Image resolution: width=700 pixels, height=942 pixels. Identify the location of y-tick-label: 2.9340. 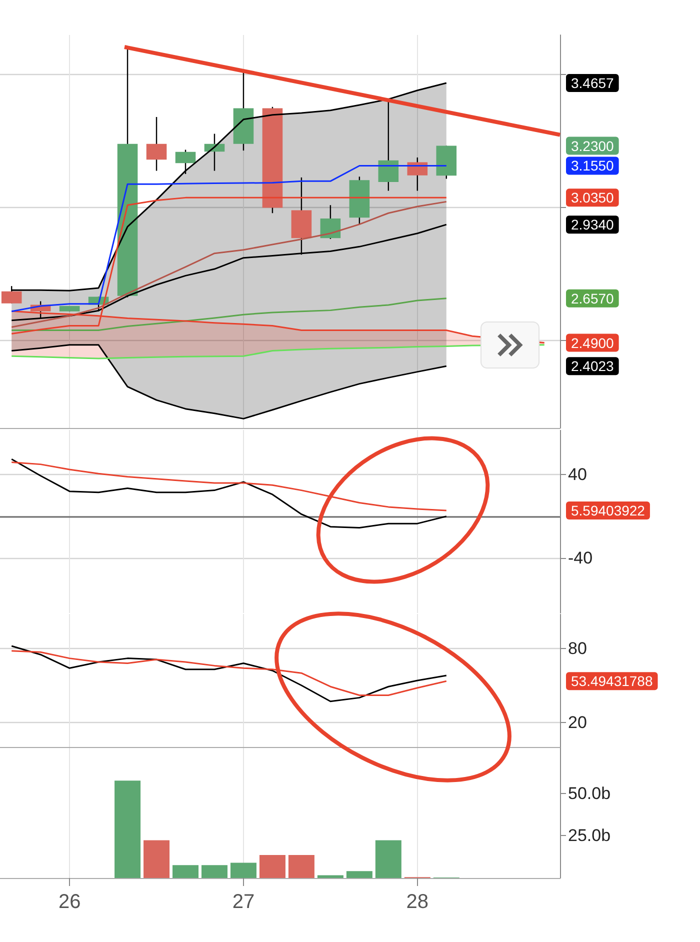
(592, 224).